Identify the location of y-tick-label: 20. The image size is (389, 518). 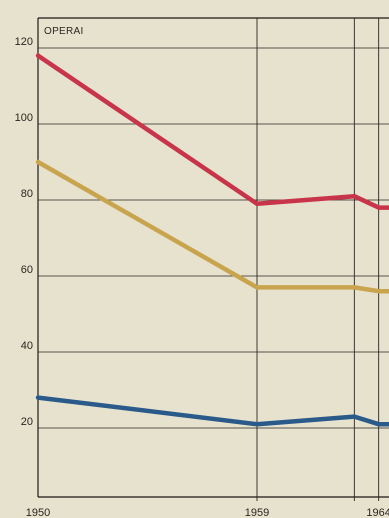
(27, 422).